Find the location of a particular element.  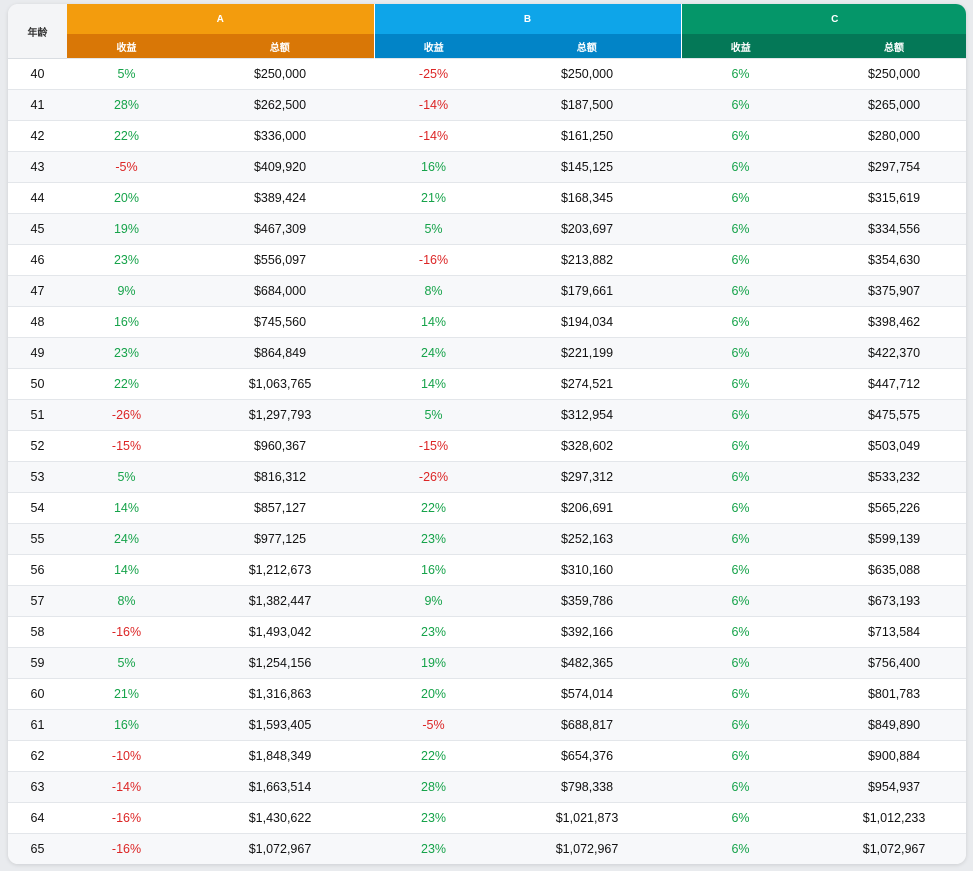

group-a-total-cell: $409,920 is located at coordinates (280, 167).